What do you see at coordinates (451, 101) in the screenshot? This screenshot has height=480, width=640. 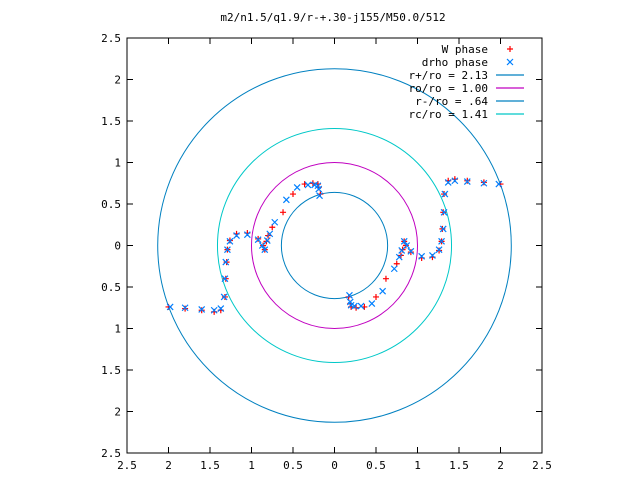 I see `legend-label: r-/ro = .64` at bounding box center [451, 101].